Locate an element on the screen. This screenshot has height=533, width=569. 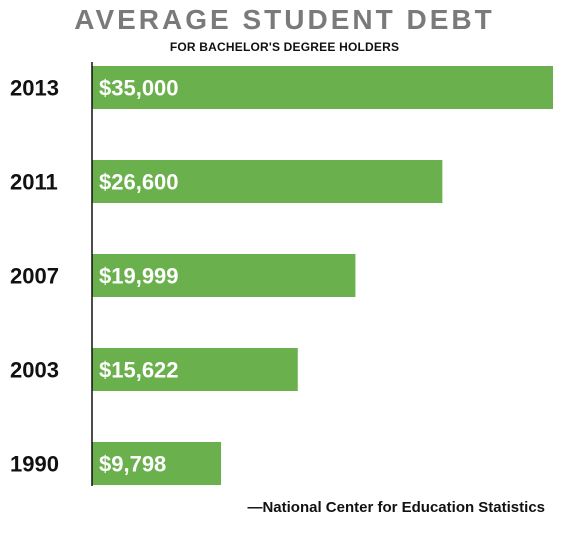
bar-value-label-1990: $9,798 is located at coordinates (132, 464).